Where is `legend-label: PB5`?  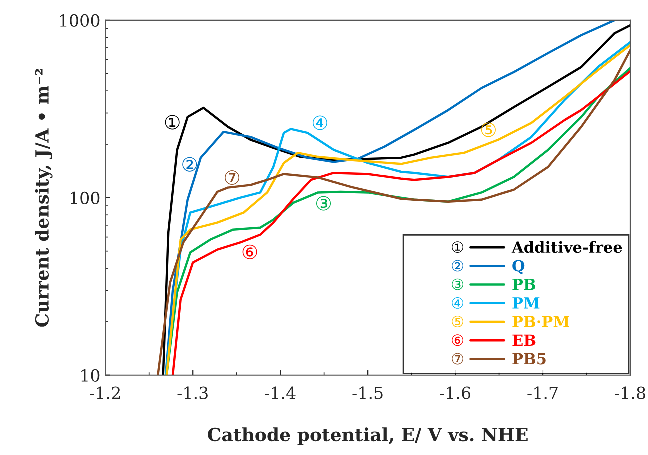
legend-label: PB5 is located at coordinates (529, 359).